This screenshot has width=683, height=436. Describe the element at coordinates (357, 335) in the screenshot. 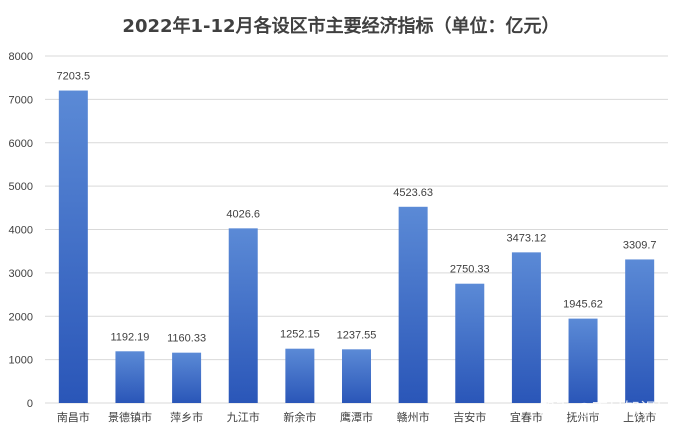

I see `data-label: 1237.55` at that location.